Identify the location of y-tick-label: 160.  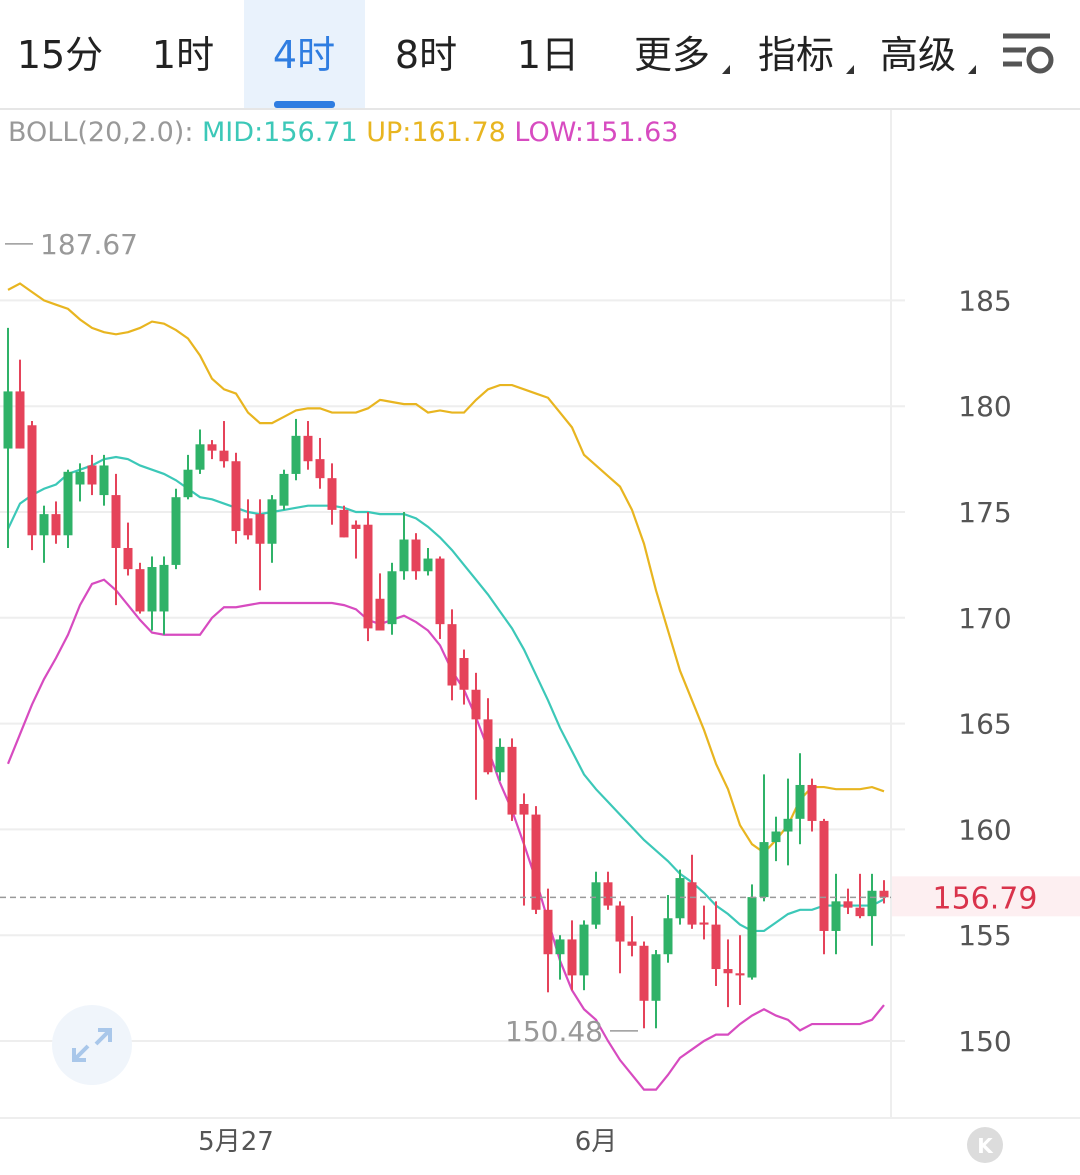
(984, 829).